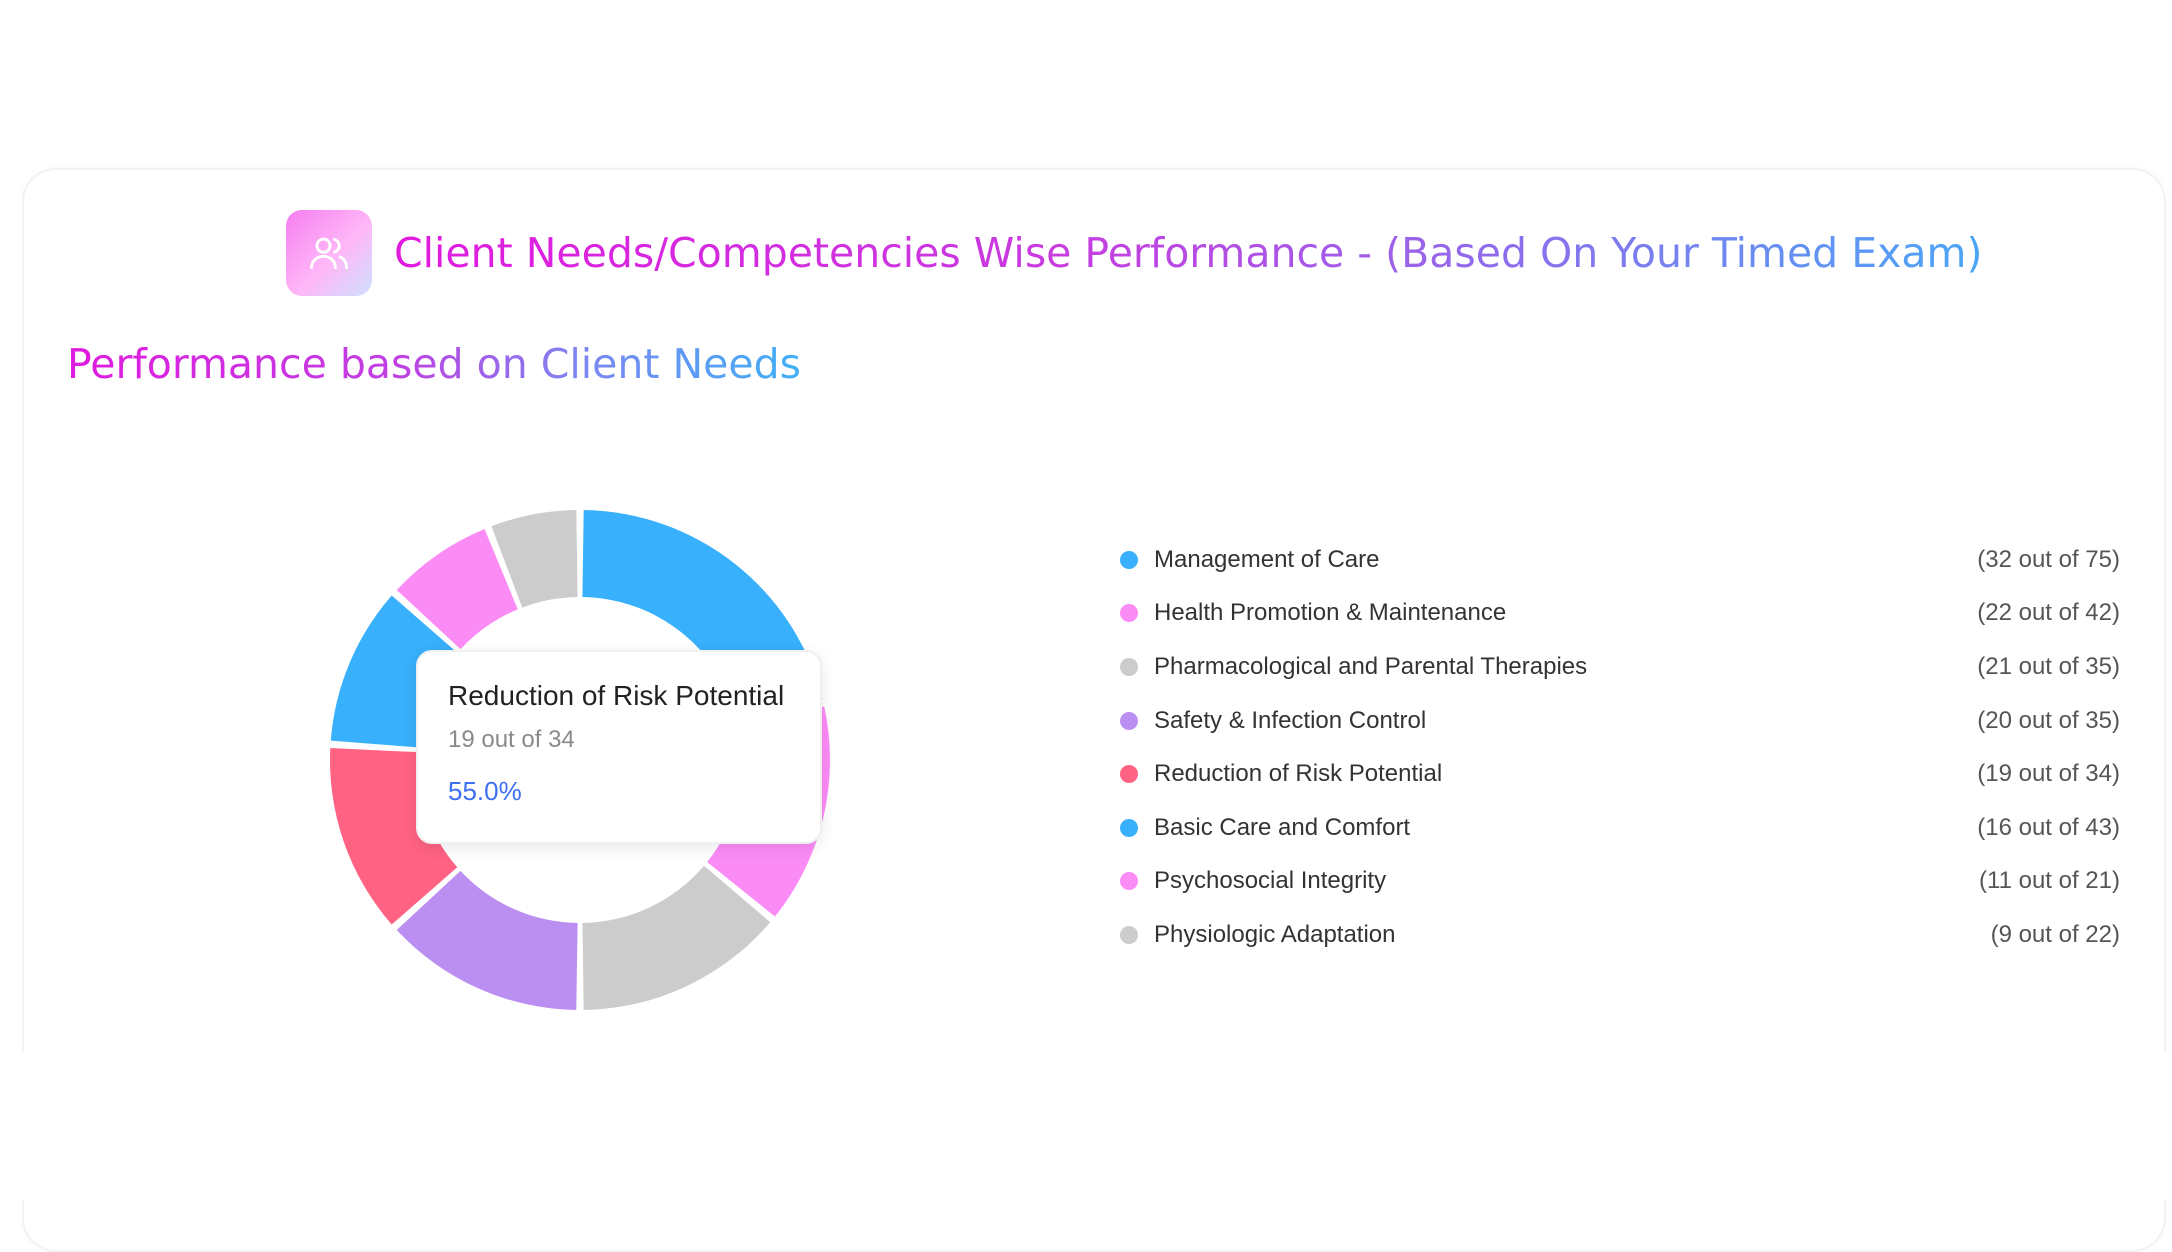 Image resolution: width=2172 pixels, height=1252 pixels. Describe the element at coordinates (1290, 720) in the screenshot. I see `legend-label: Safety & Infection Control` at that location.